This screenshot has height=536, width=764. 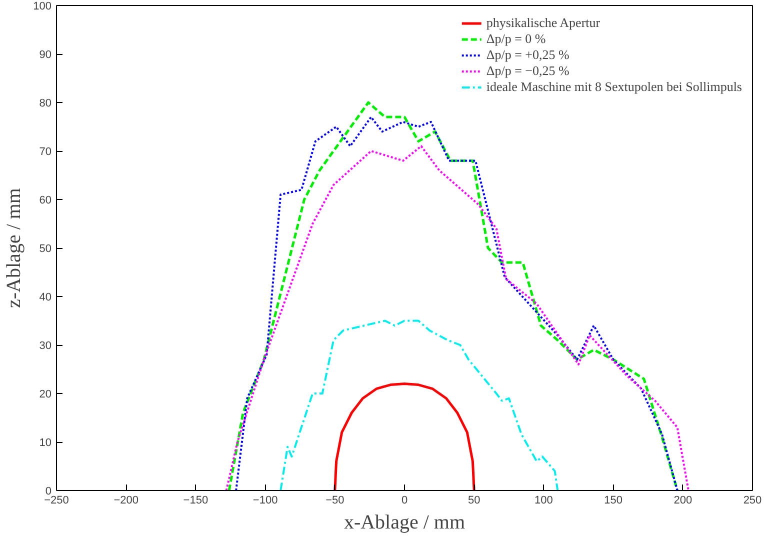 What do you see at coordinates (516, 39) in the screenshot?
I see `legend-label: Δp/p = 0 %` at bounding box center [516, 39].